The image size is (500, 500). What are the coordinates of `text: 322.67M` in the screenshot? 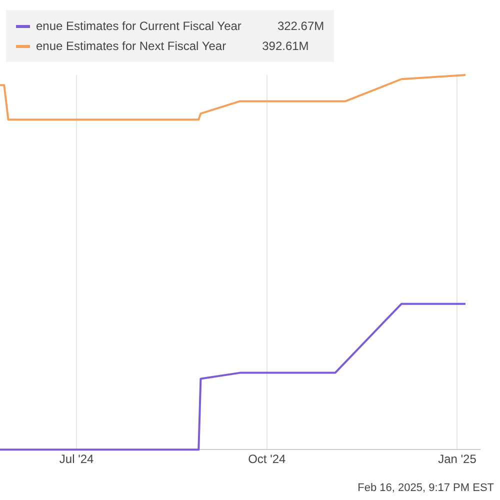 It's located at (300, 26).